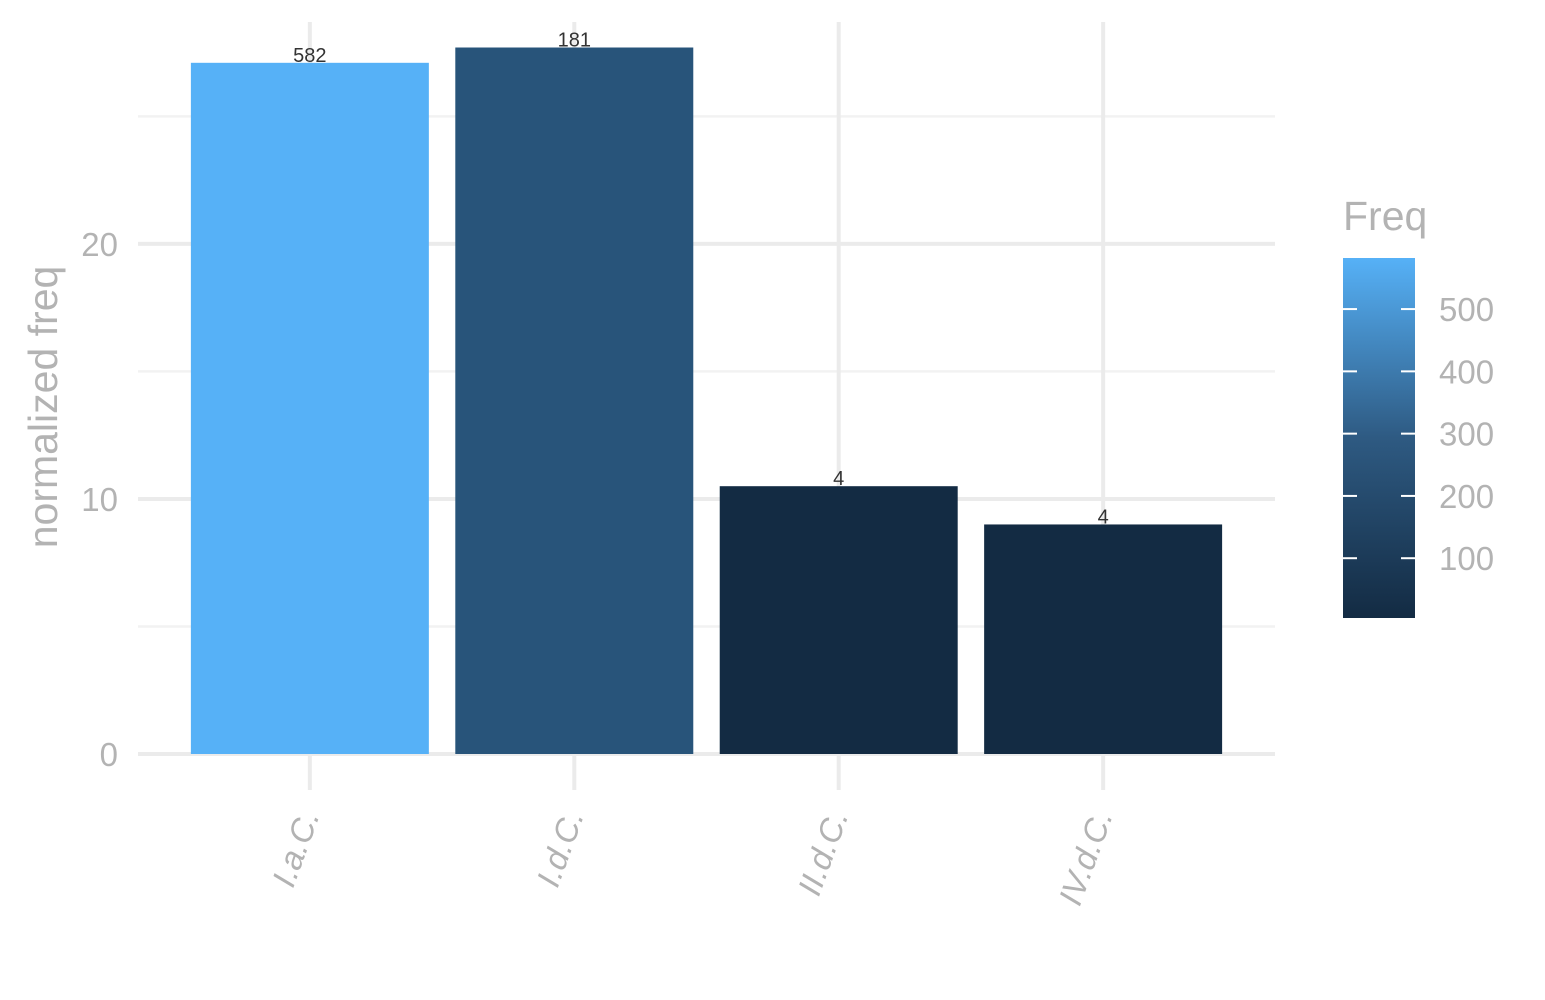 Image resolution: width=1545 pixels, height=1000 pixels. I want to click on data-label: 582, so click(309, 56).